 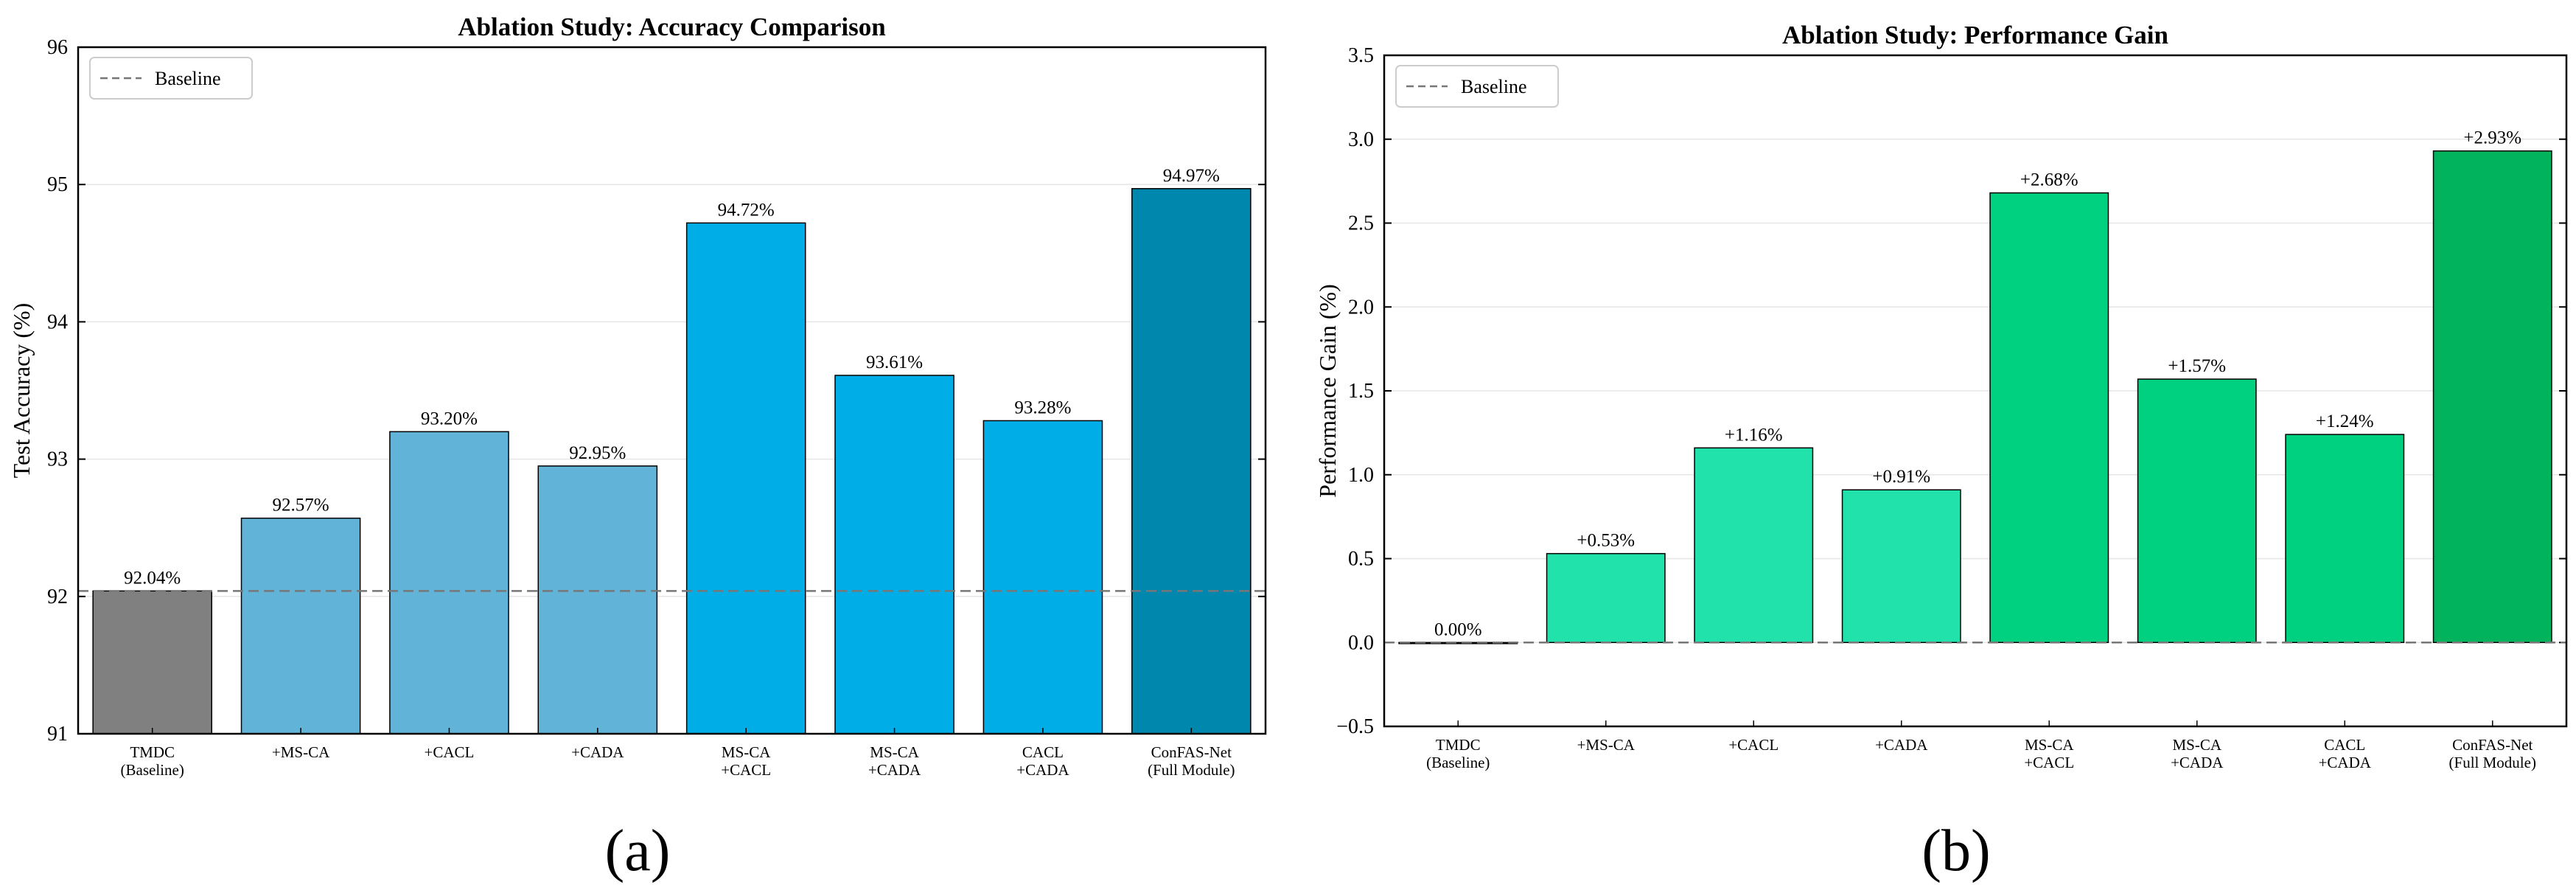 I want to click on y-tick-label: 92, so click(x=58, y=597).